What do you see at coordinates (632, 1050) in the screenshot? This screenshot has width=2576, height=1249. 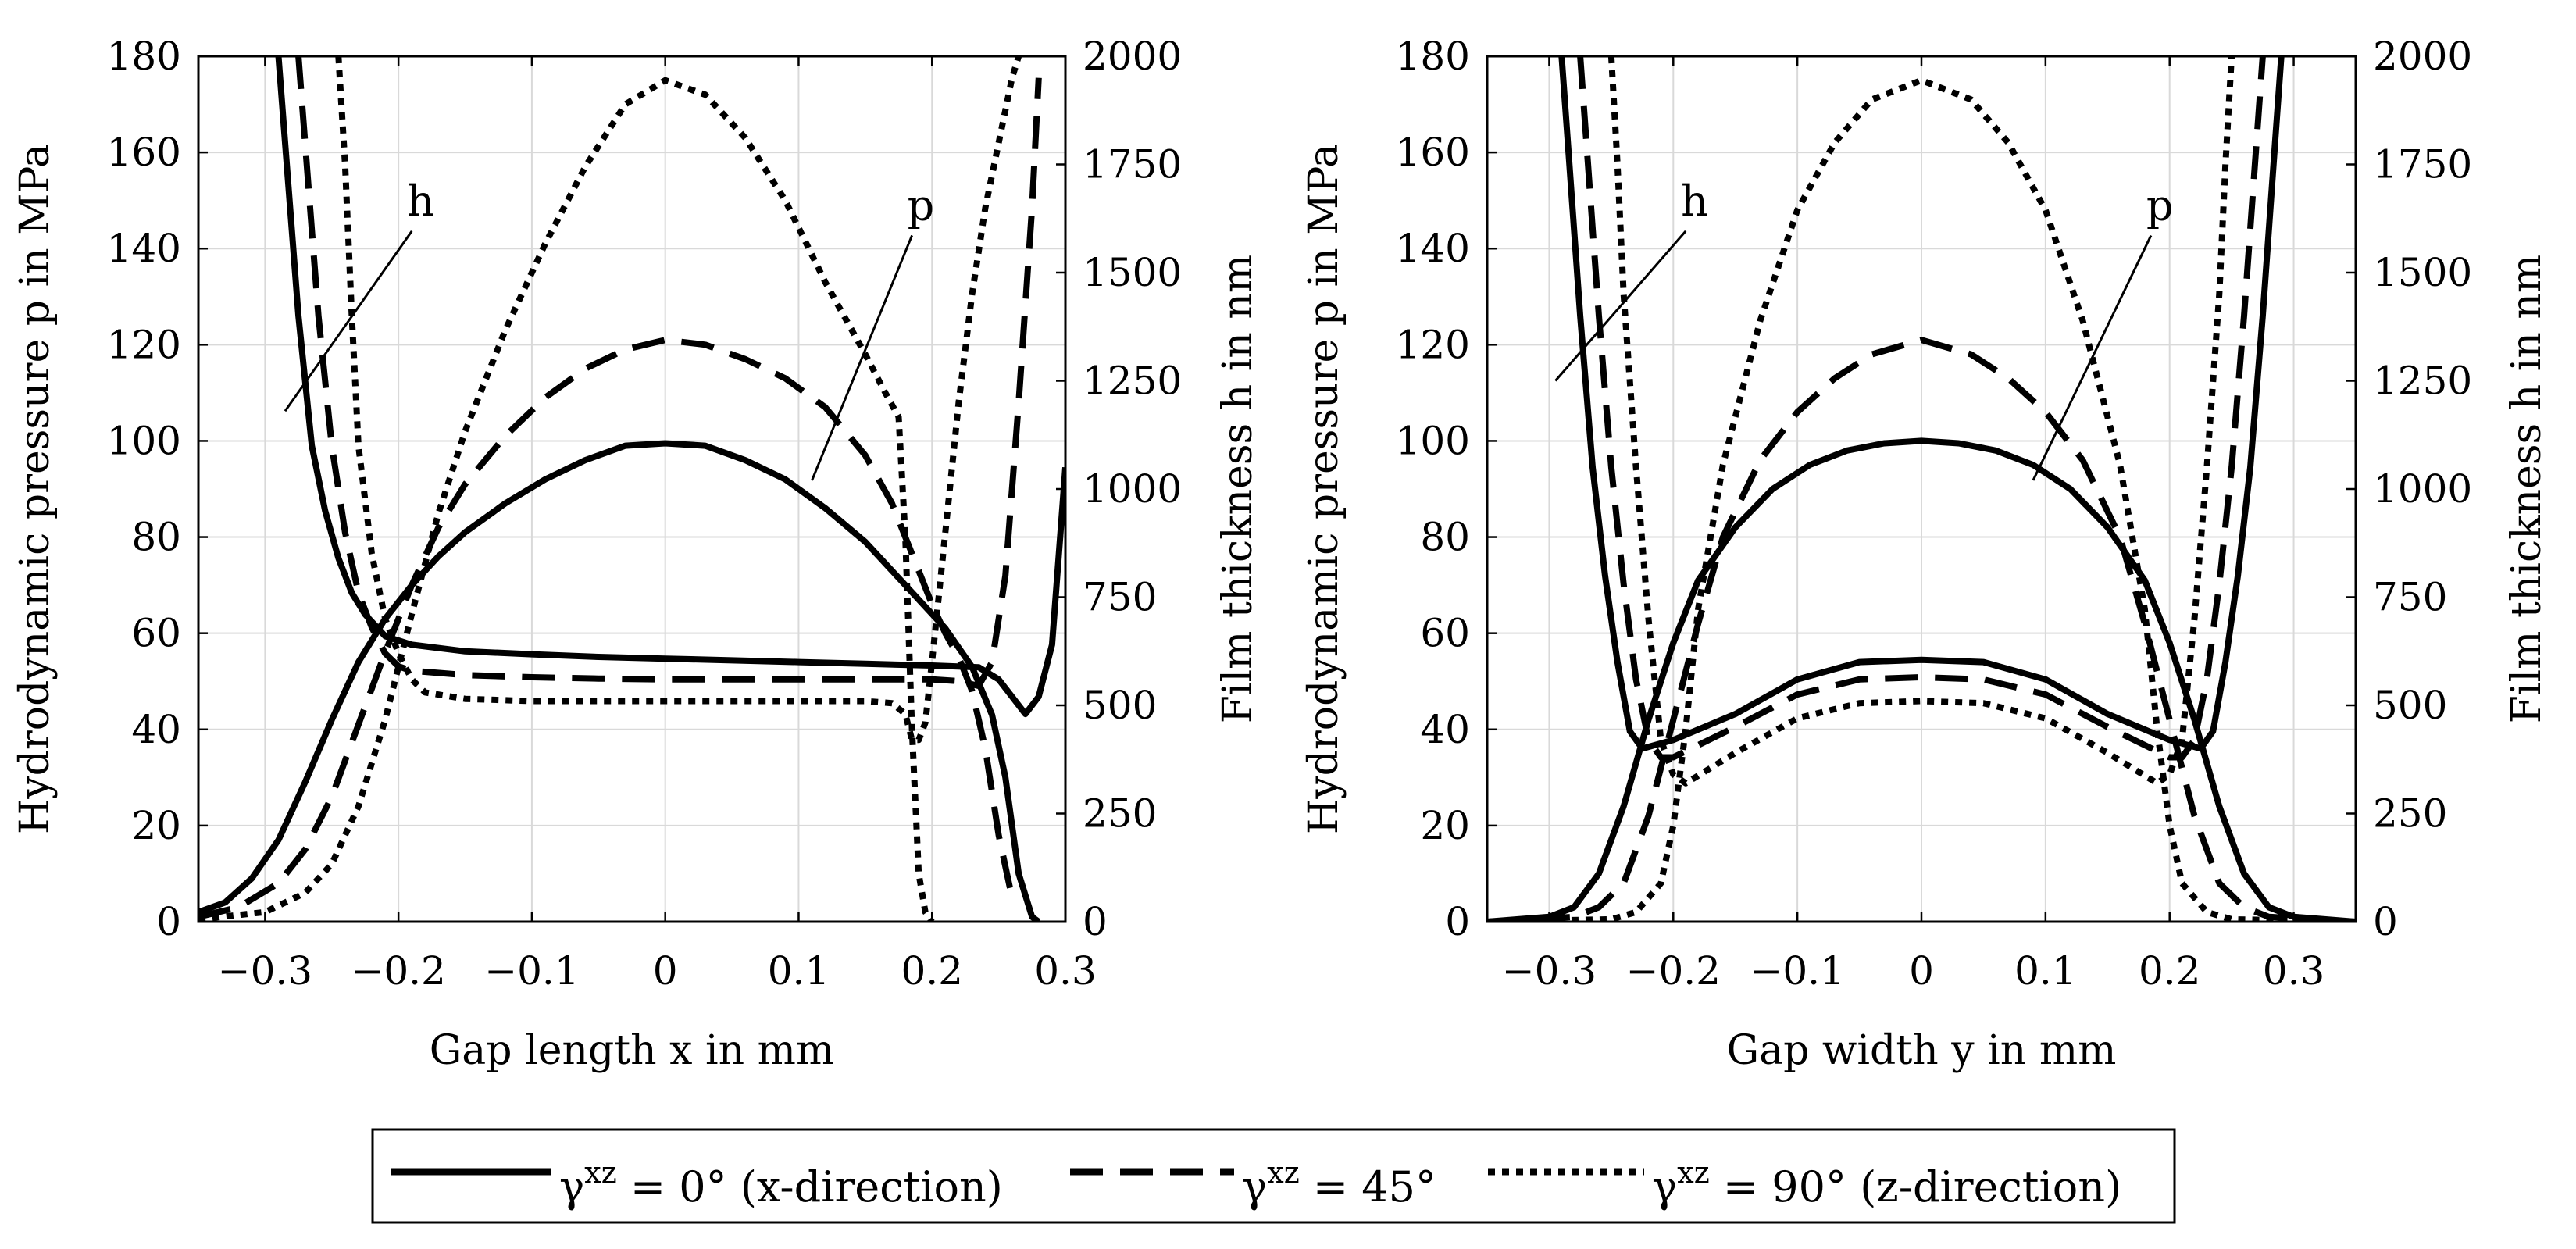 I see `x-axis-label: Gap length x in mm` at bounding box center [632, 1050].